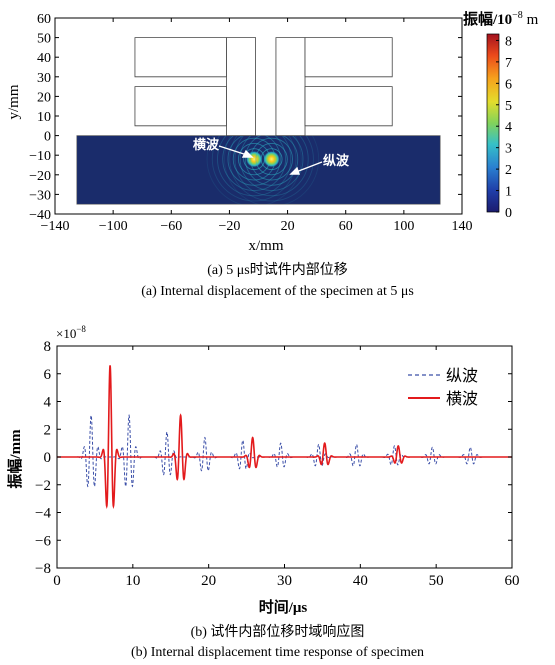  What do you see at coordinates (40, 195) in the screenshot?
I see `y-tick-label: −30` at bounding box center [40, 195].